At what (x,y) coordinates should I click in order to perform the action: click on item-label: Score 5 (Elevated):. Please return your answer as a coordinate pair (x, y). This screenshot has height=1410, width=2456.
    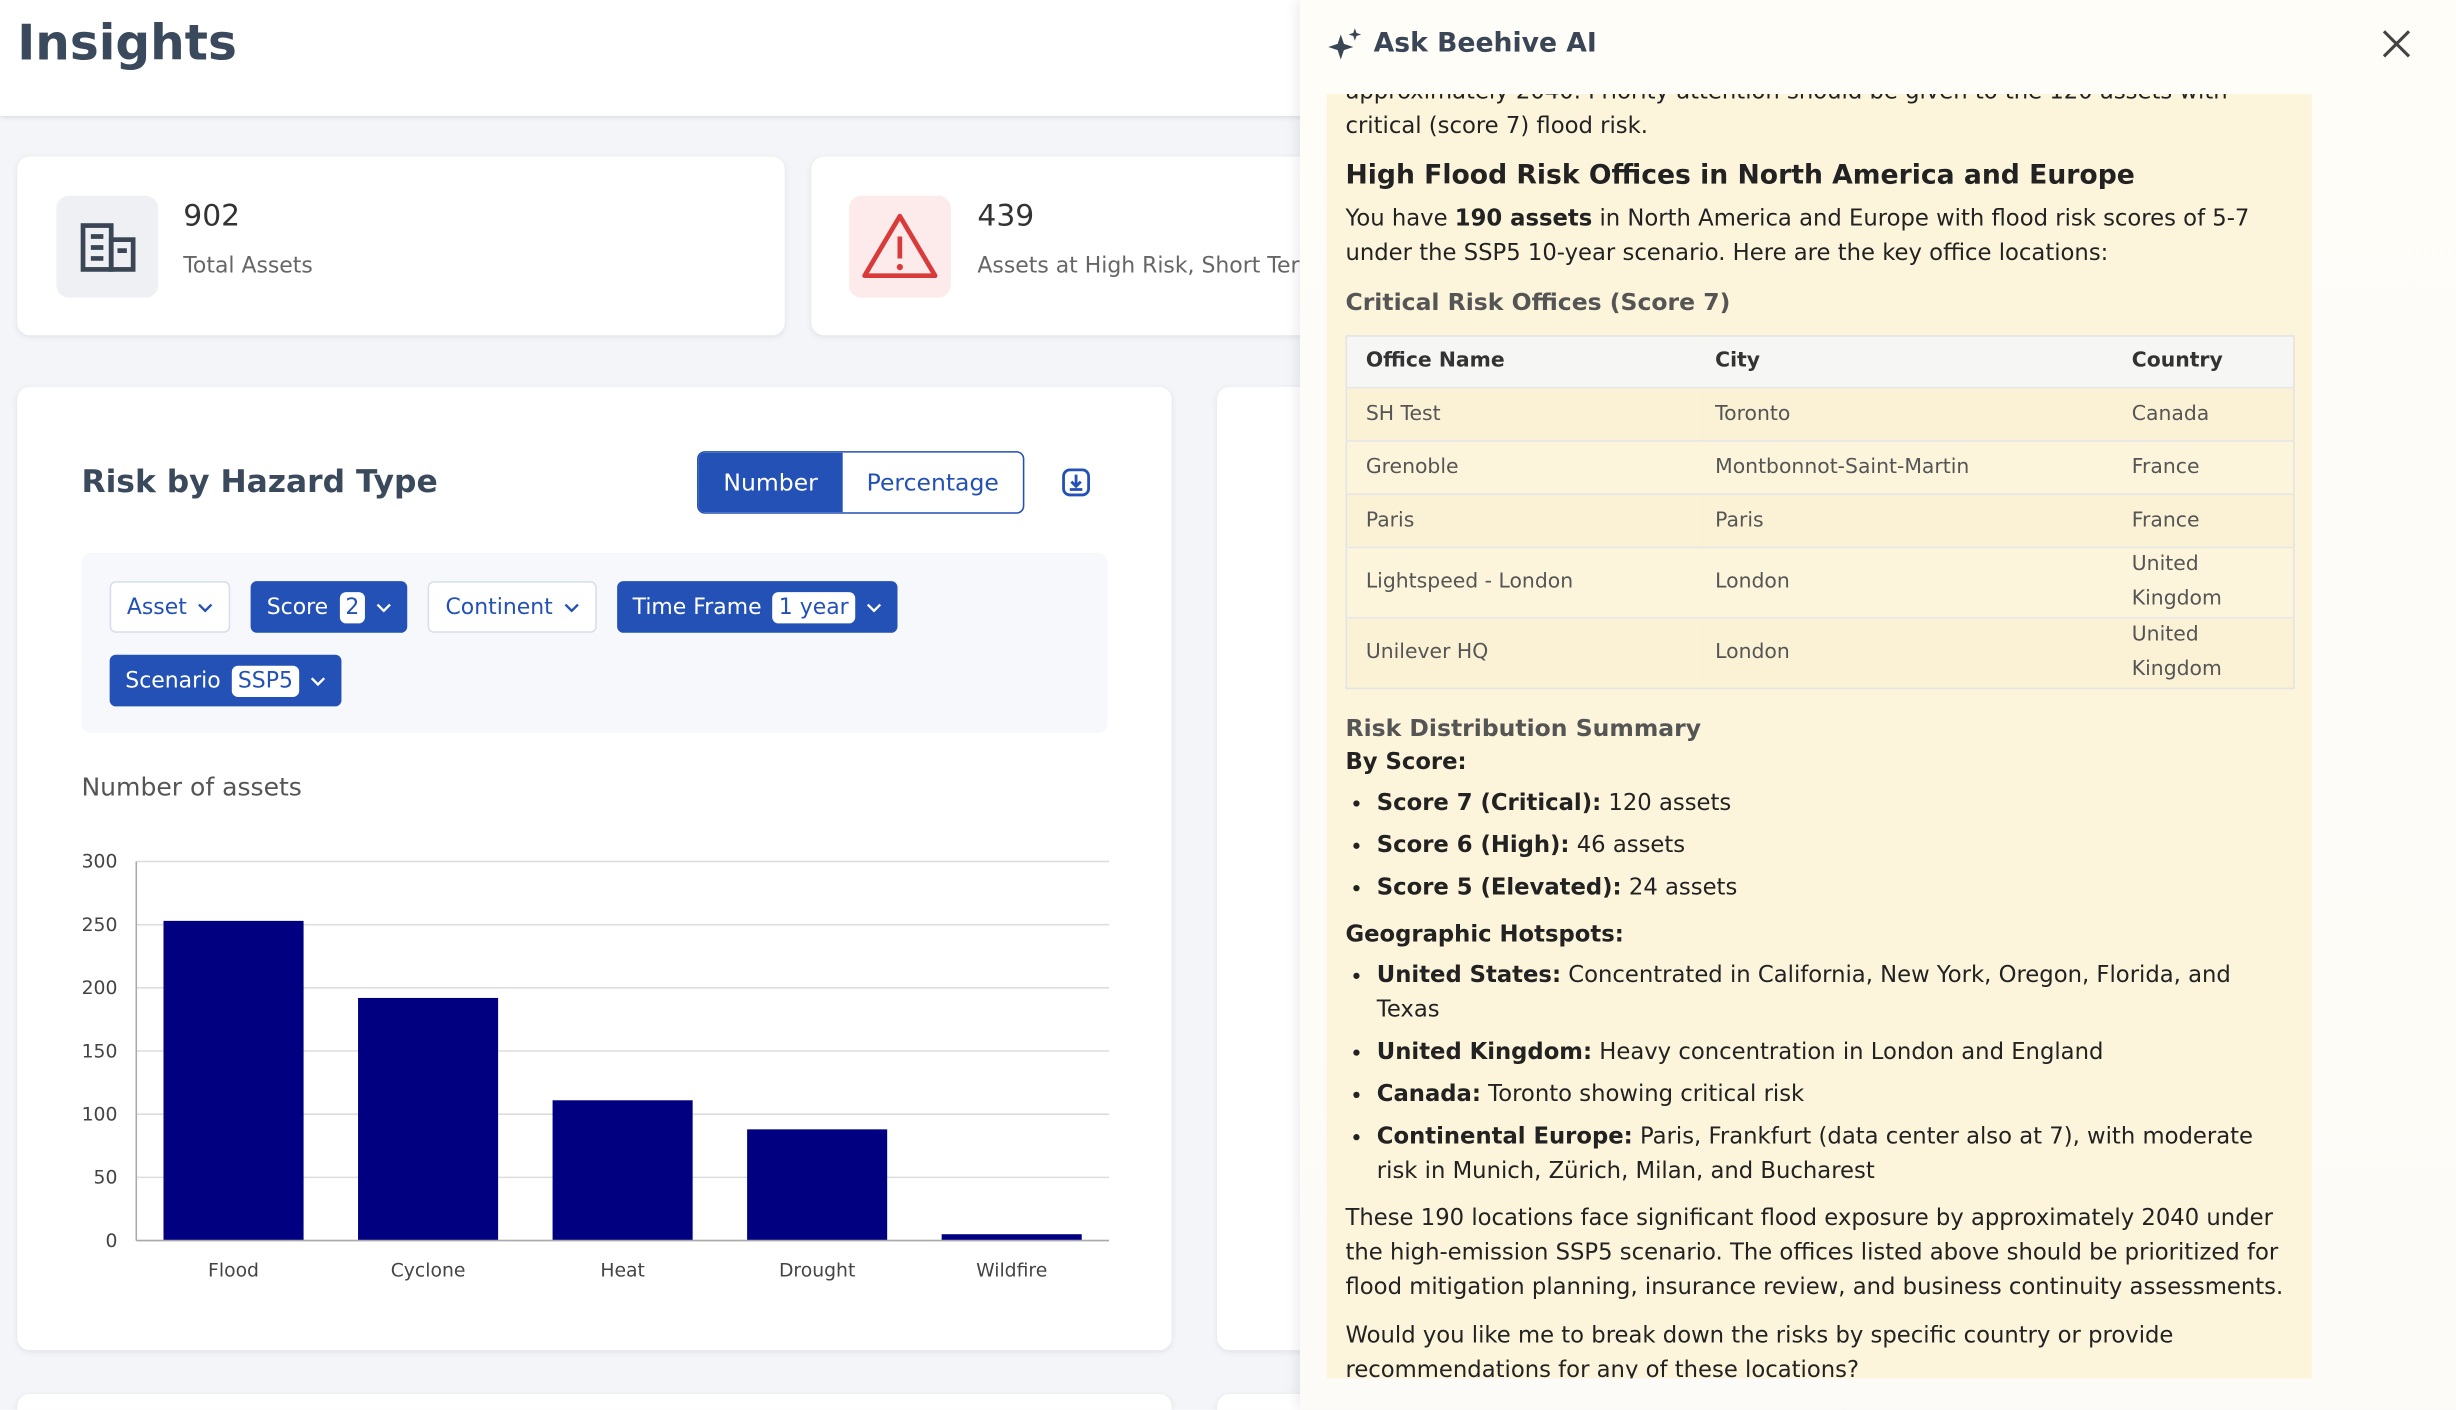
    Looking at the image, I should click on (1499, 888).